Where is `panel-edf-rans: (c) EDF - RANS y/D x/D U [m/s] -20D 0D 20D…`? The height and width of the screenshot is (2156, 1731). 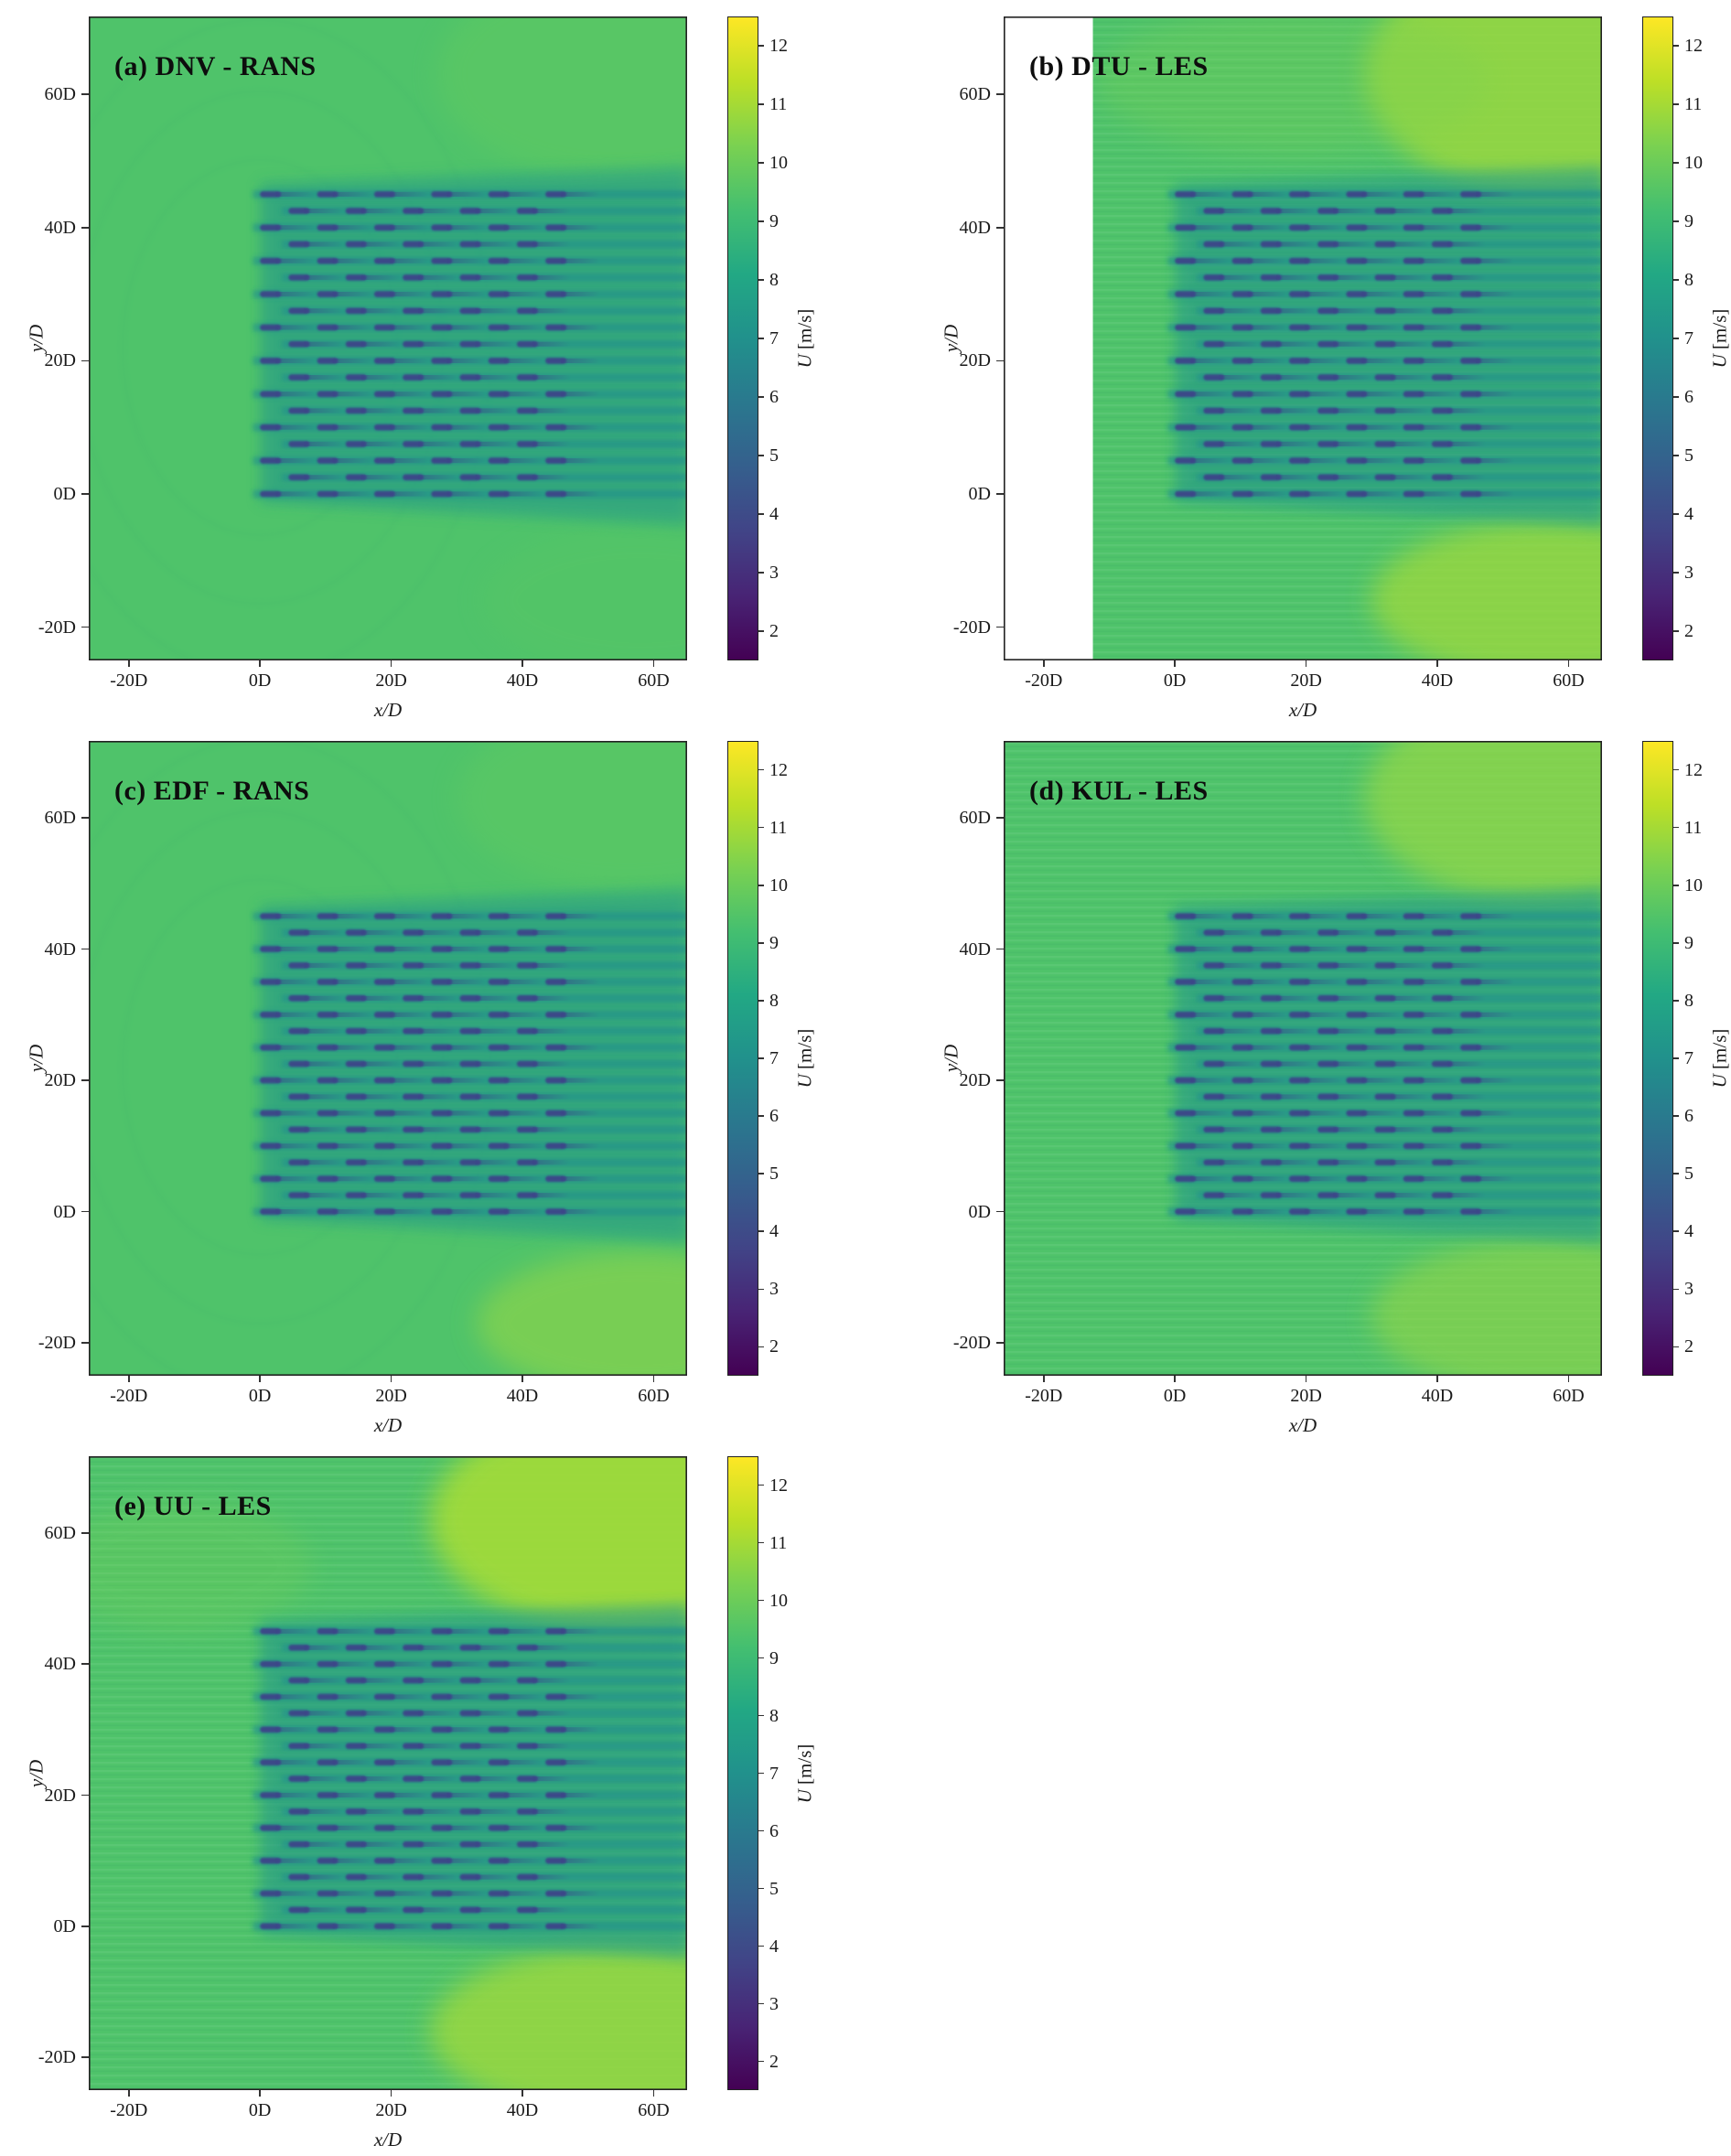
panel-edf-rans: (c) EDF - RANS y/D x/D U [m/s] -20D 0D 20D… is located at coordinates (421, 1088).